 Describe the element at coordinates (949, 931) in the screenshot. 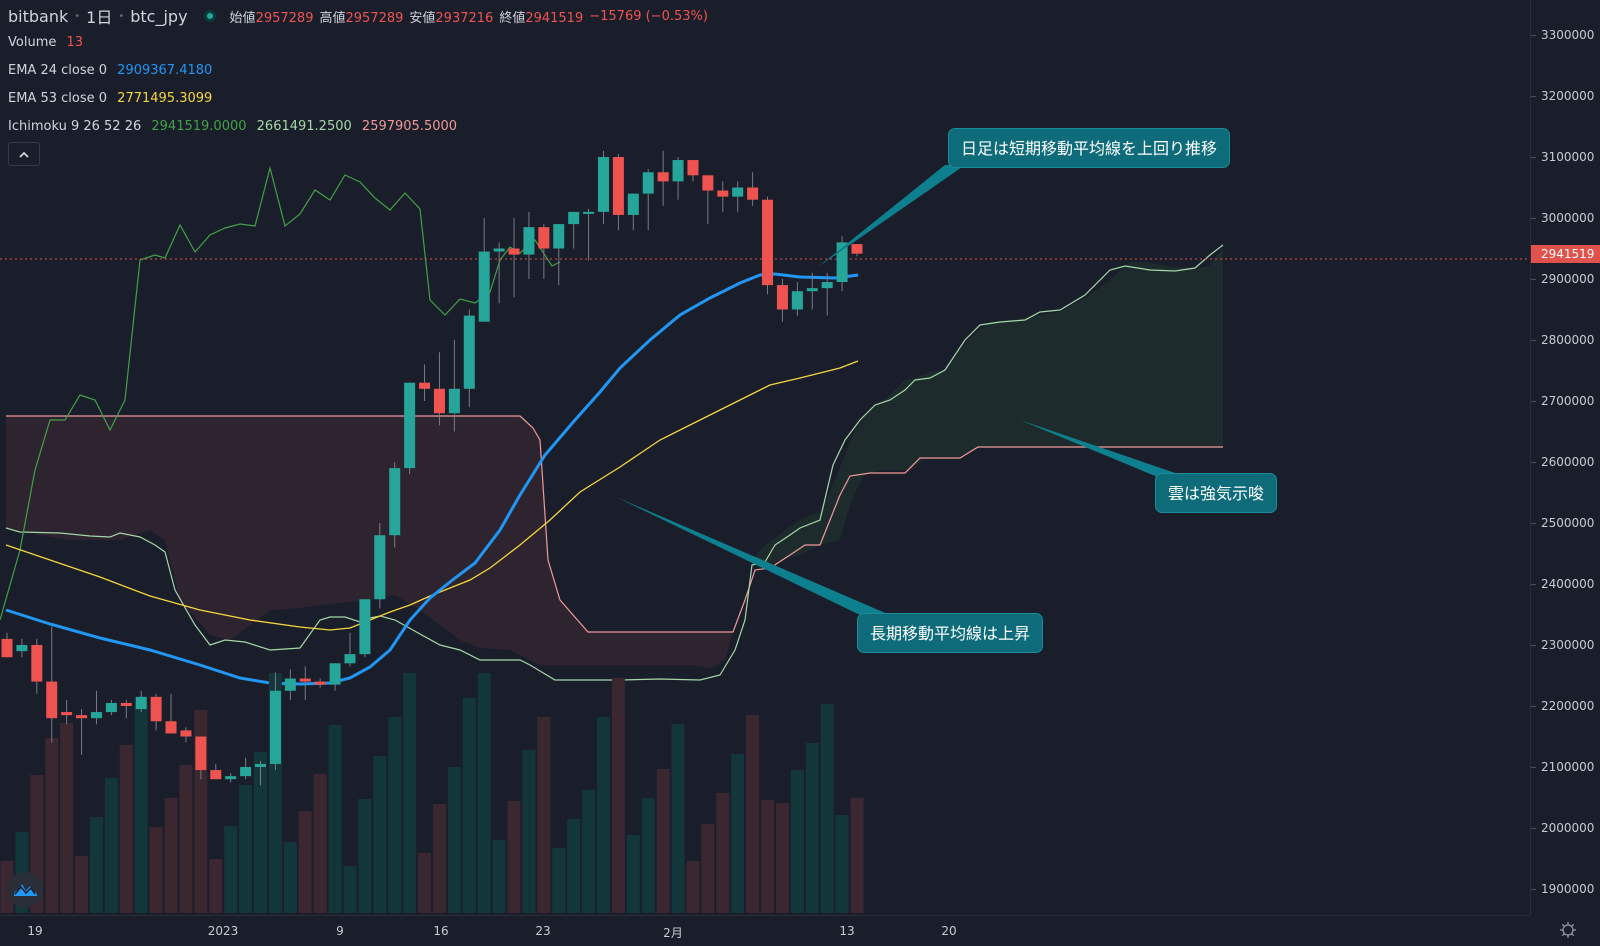

I see `time-tick: 20` at that location.